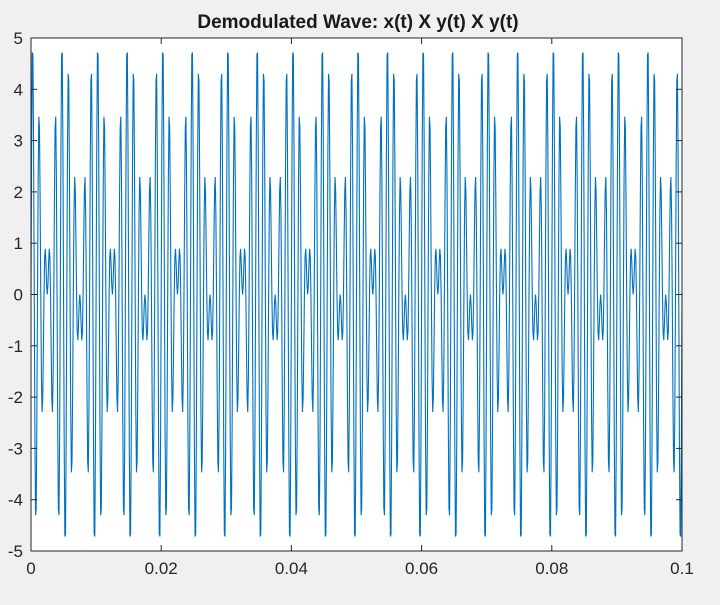  What do you see at coordinates (18, 38) in the screenshot?
I see `y-tick-label: 5` at bounding box center [18, 38].